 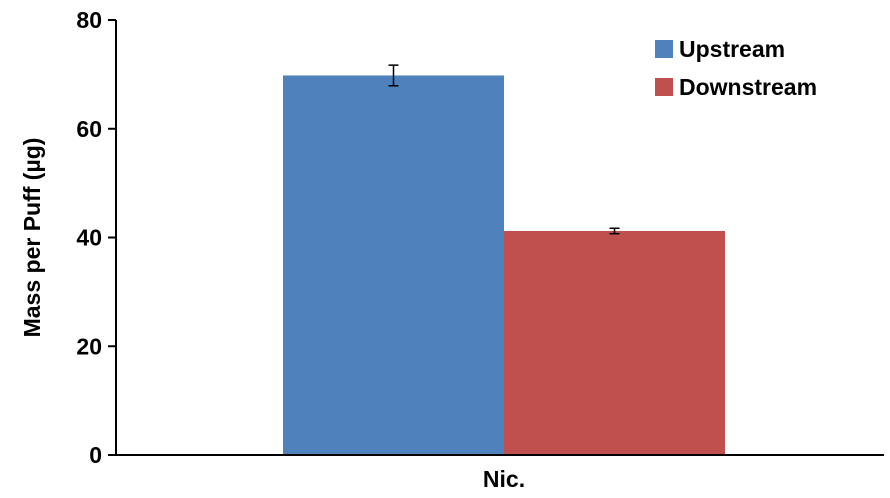 I want to click on legend-swatch-upstream, so click(x=664, y=49).